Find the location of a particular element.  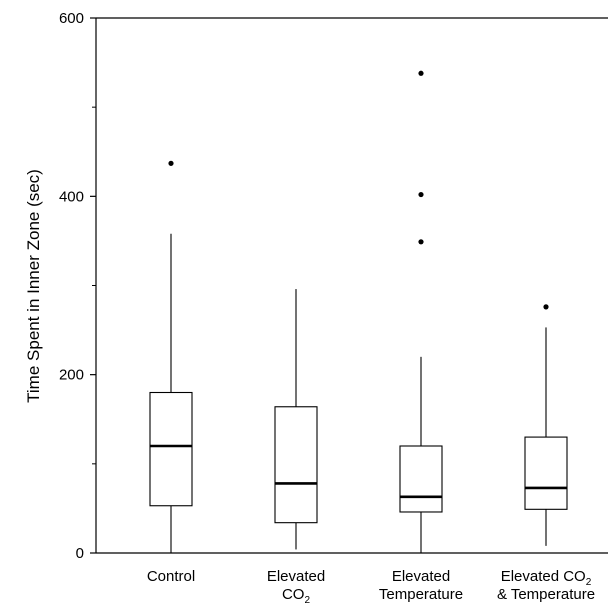

y-axis-ticks: 0 200 400 600 is located at coordinates (77, 286).